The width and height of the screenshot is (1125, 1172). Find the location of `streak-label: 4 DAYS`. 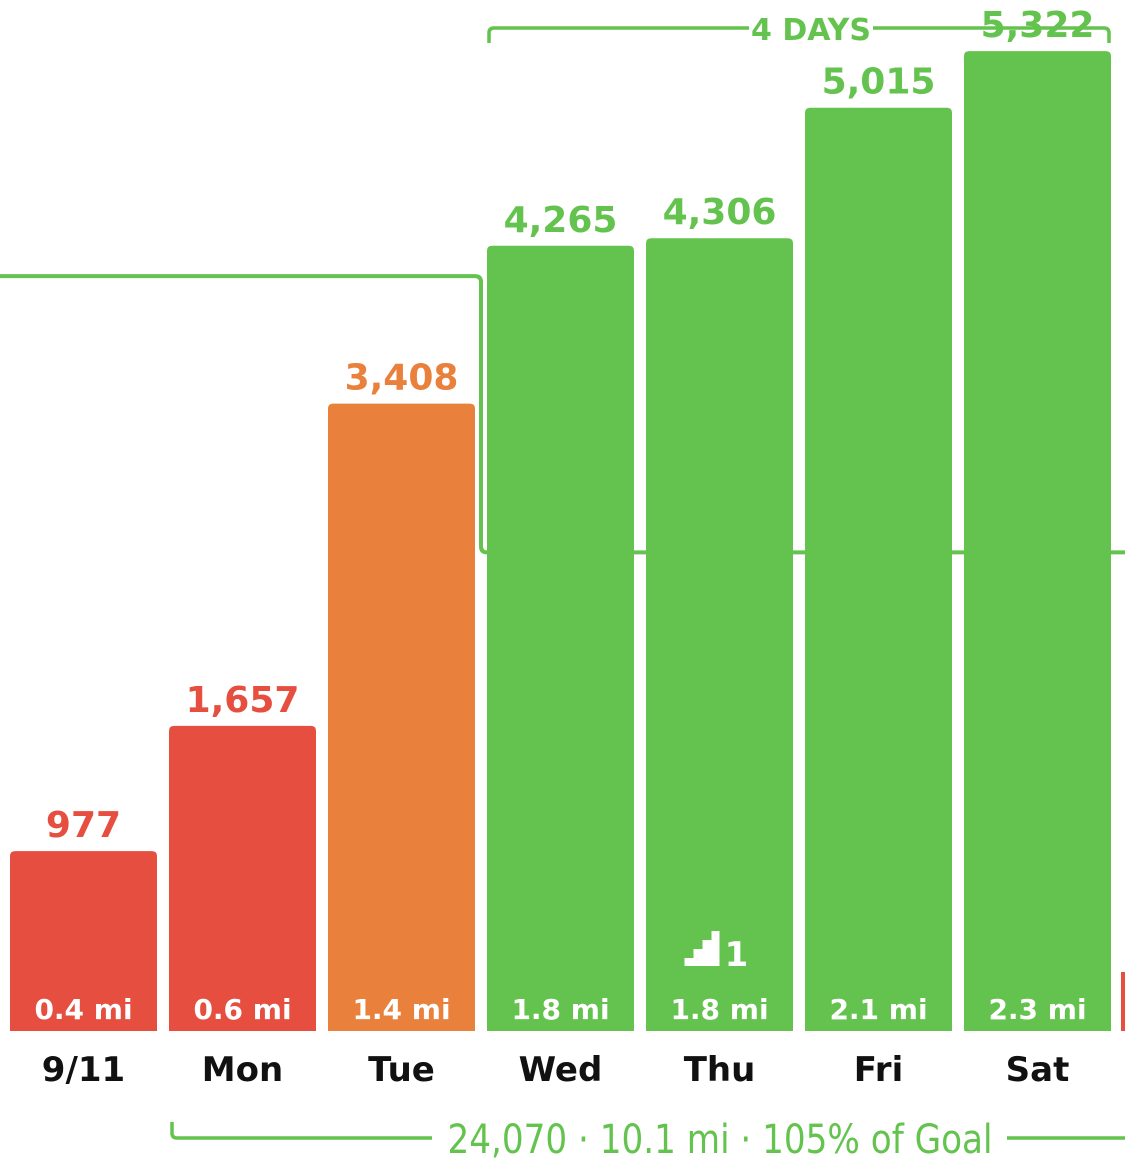

streak-label: 4 DAYS is located at coordinates (811, 30).